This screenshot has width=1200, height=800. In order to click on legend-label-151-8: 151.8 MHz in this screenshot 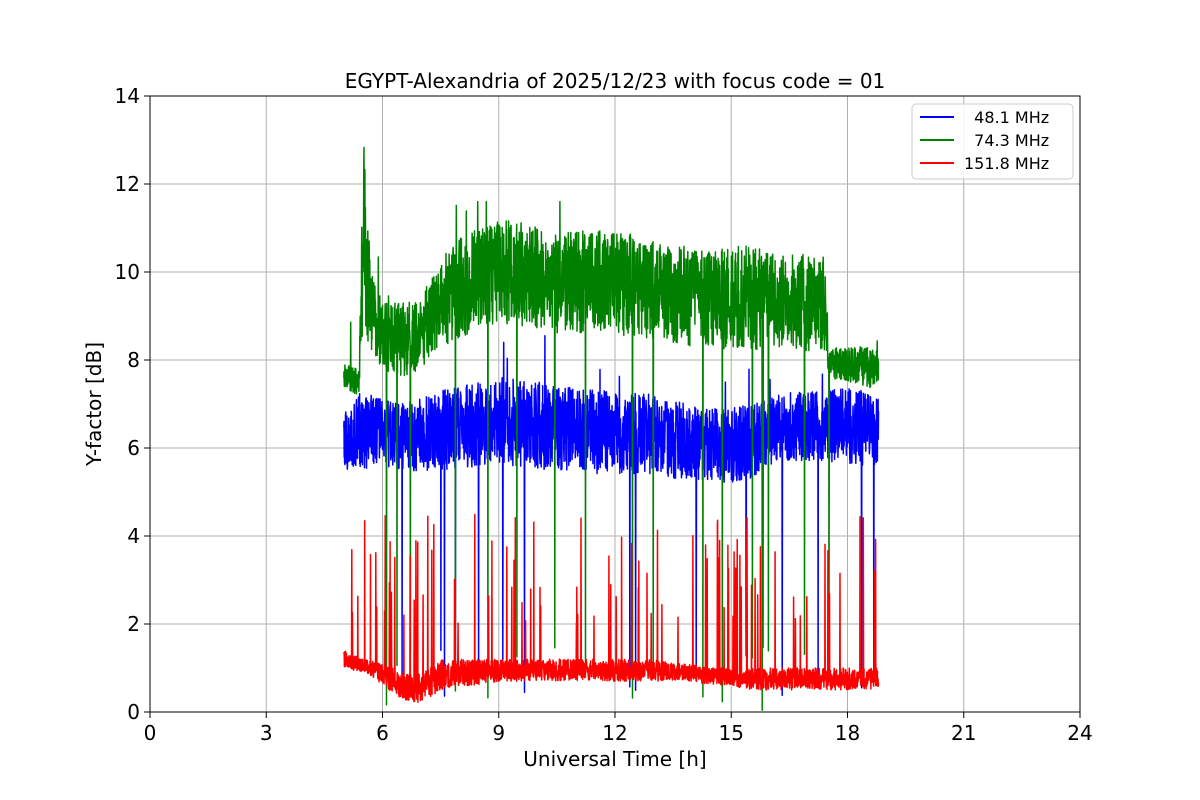, I will do `click(1006, 163)`.